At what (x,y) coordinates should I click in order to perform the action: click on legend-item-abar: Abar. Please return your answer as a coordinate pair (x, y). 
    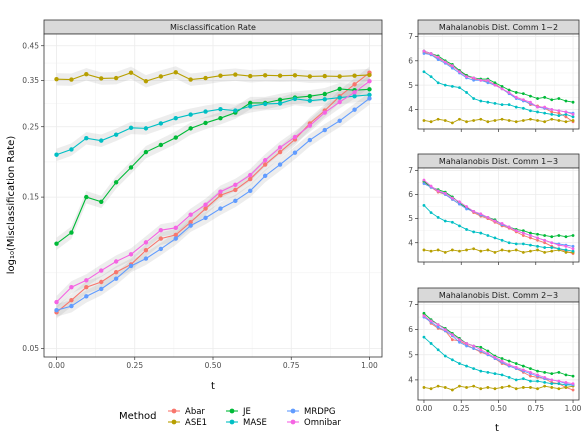
    Looking at the image, I should click on (186, 412).